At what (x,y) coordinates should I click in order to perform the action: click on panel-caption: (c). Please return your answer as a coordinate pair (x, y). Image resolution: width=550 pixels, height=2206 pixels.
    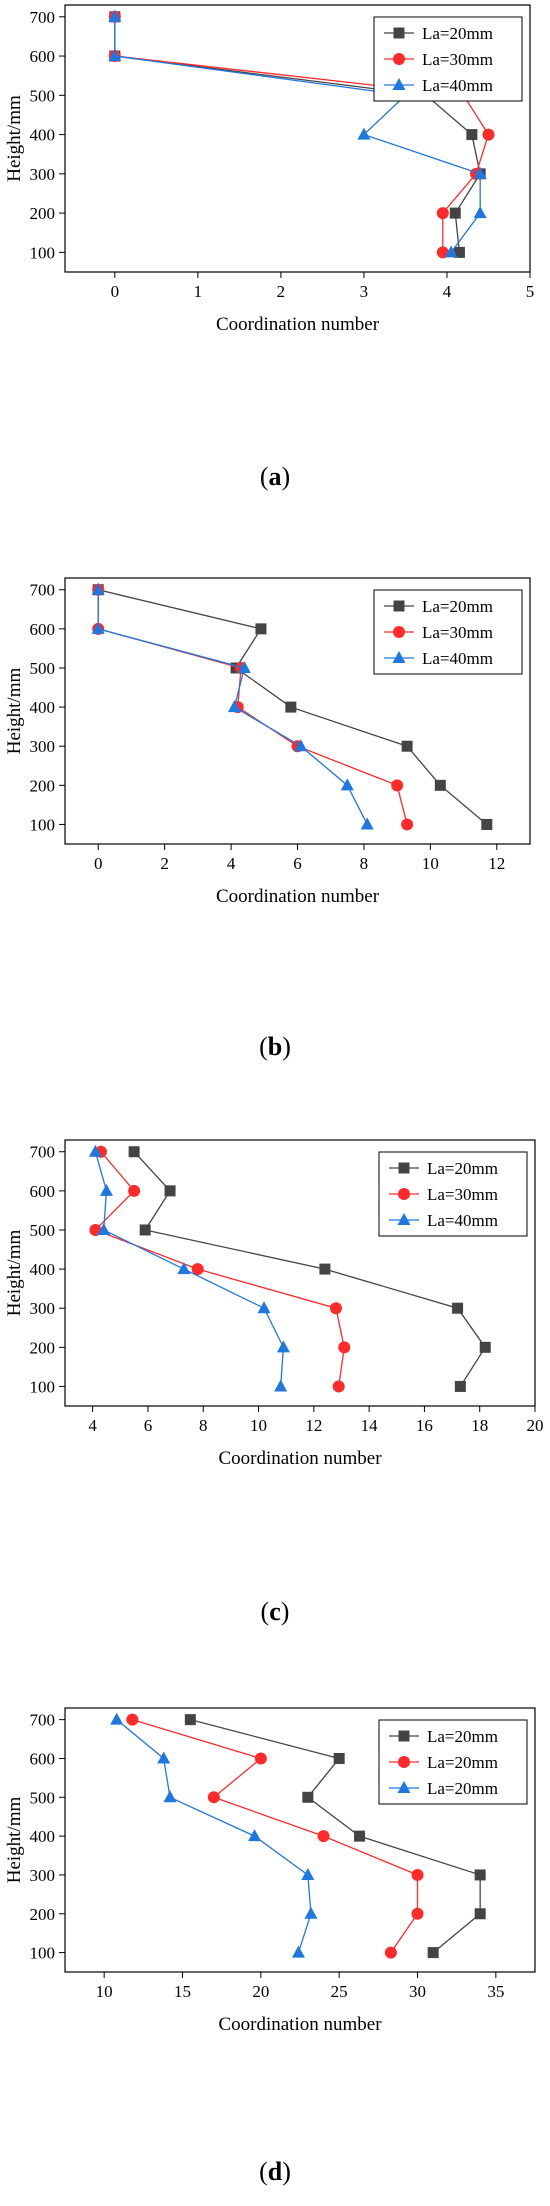
    Looking at the image, I should click on (275, 1611).